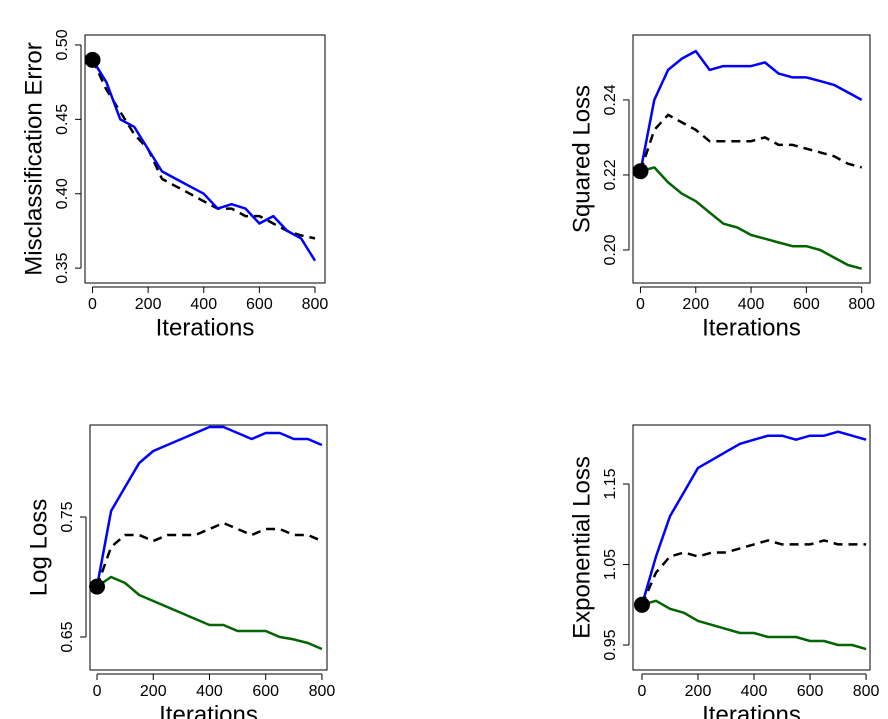 The image size is (888, 719). What do you see at coordinates (610, 483) in the screenshot?
I see `y-tick-label: 1.15` at bounding box center [610, 483].